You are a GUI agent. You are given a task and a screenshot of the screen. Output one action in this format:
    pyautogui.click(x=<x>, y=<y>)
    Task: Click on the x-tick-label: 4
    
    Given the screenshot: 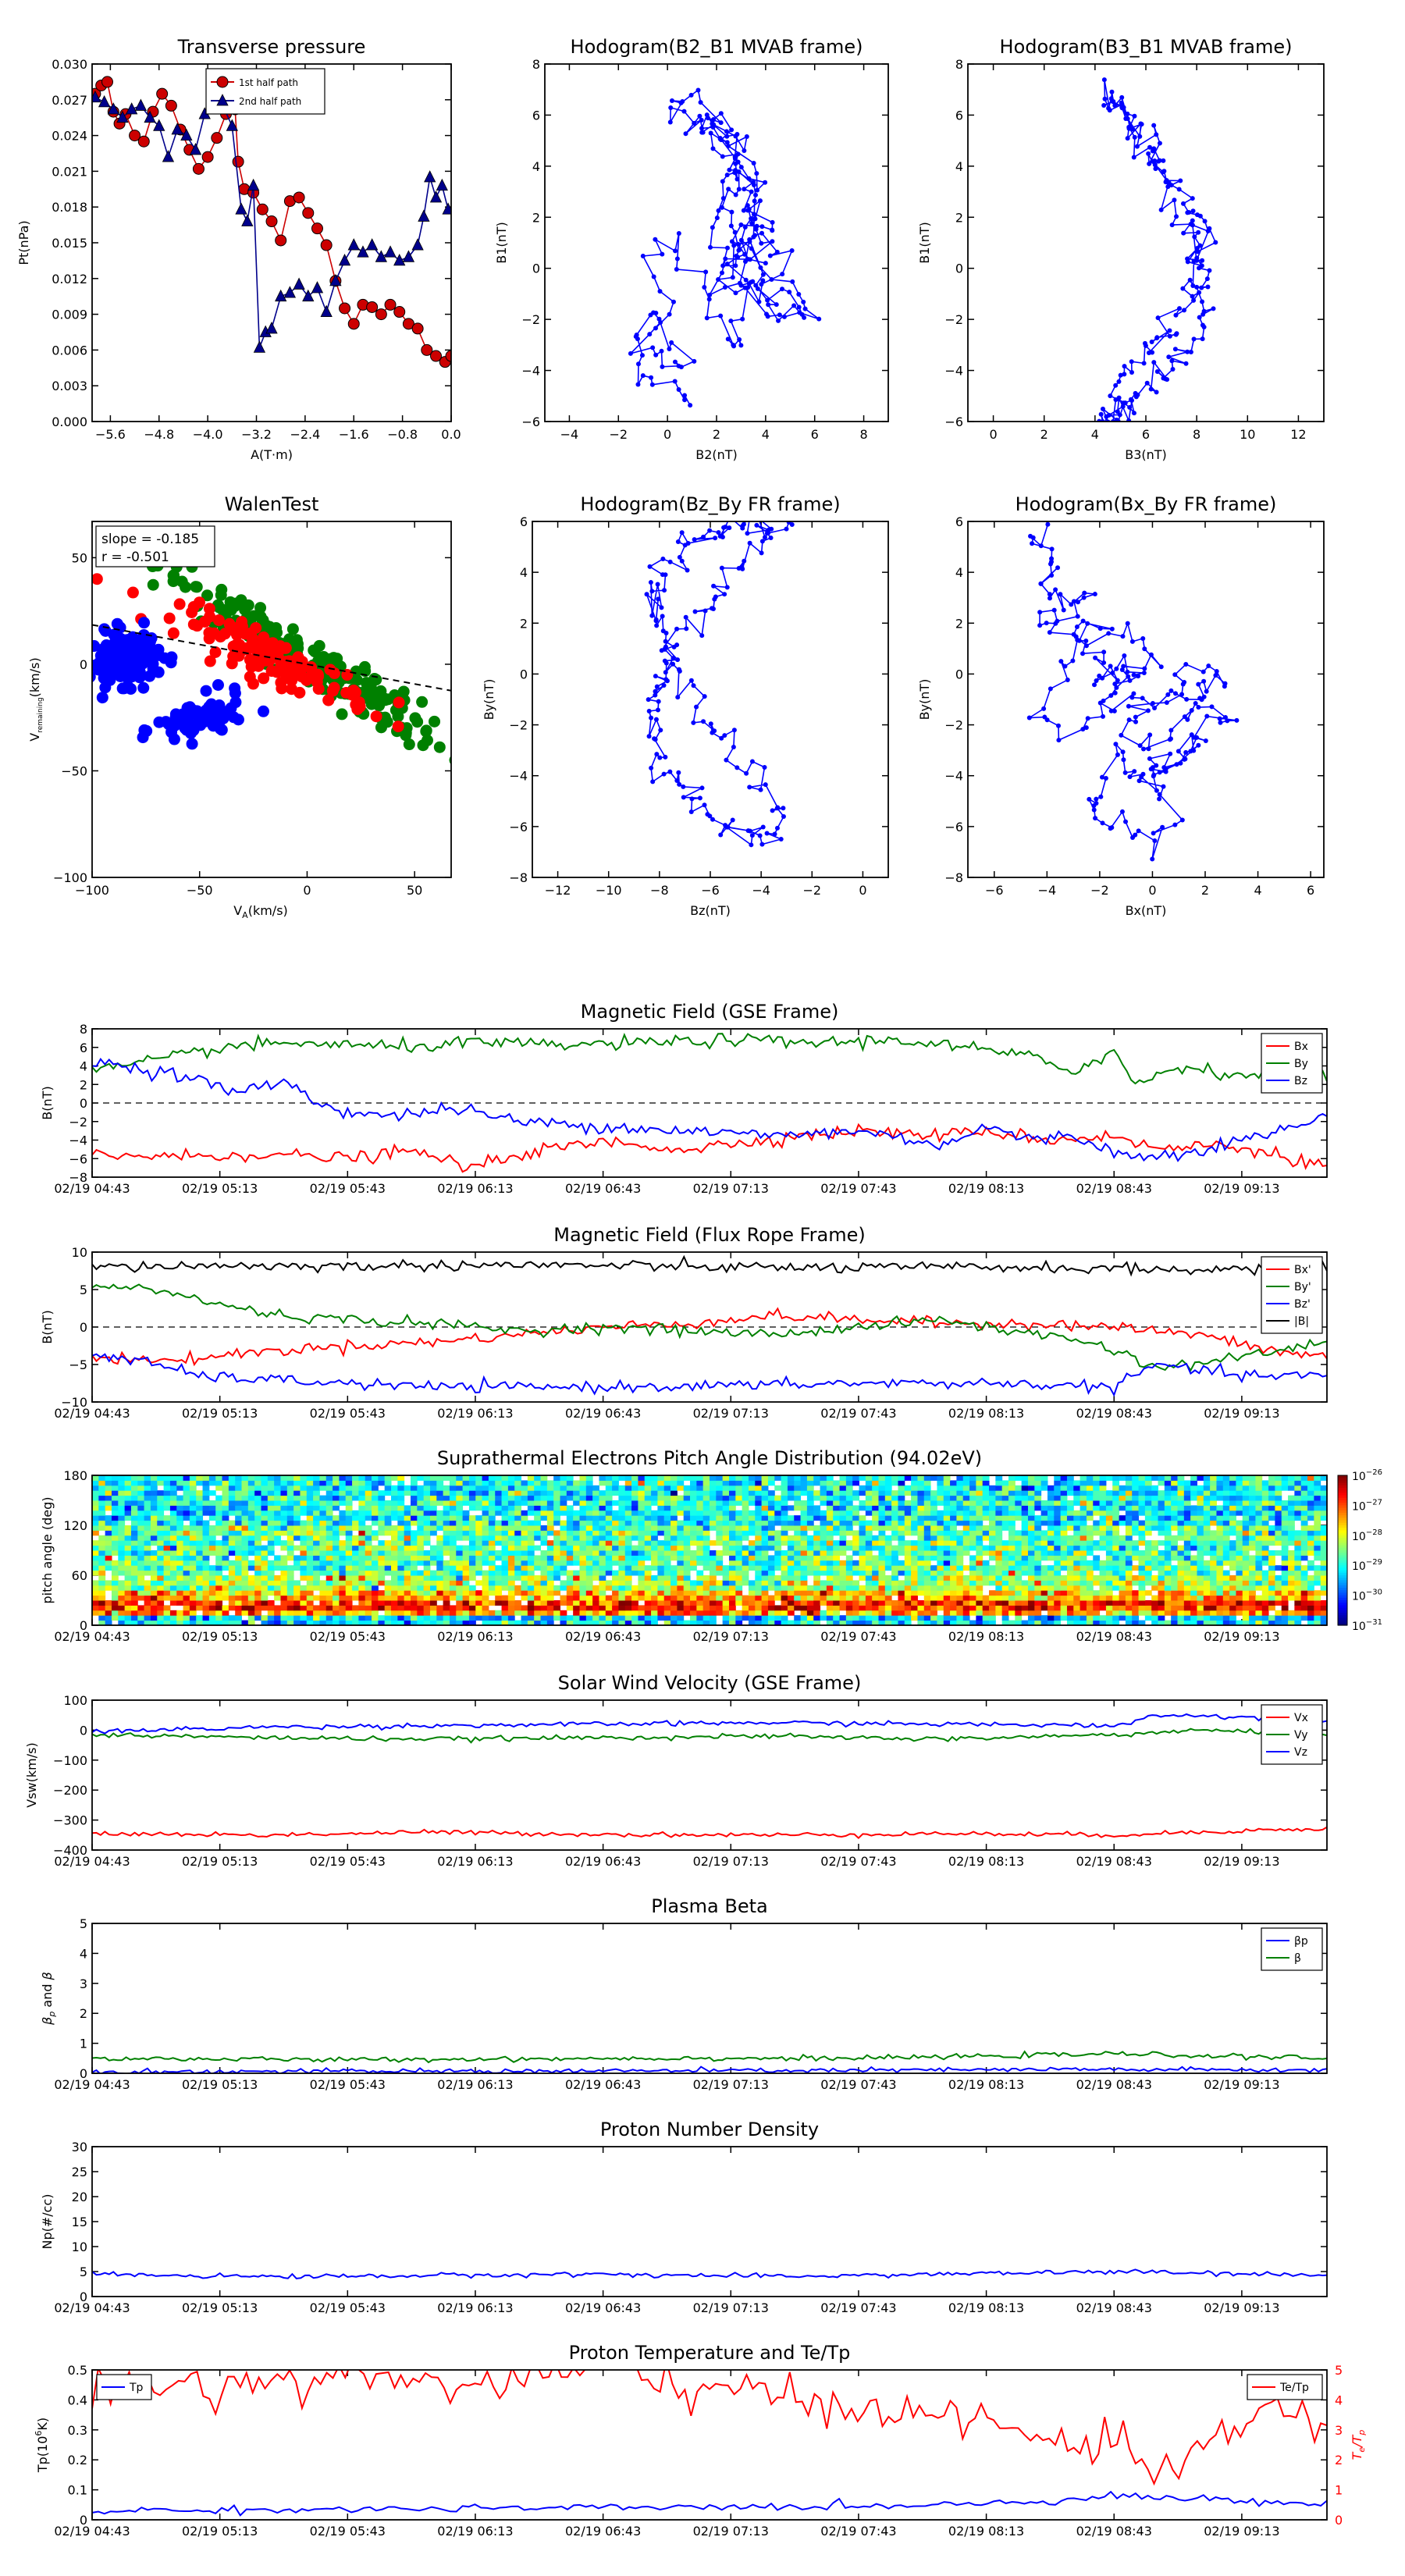 What is the action you would take?
    pyautogui.click(x=1095, y=434)
    